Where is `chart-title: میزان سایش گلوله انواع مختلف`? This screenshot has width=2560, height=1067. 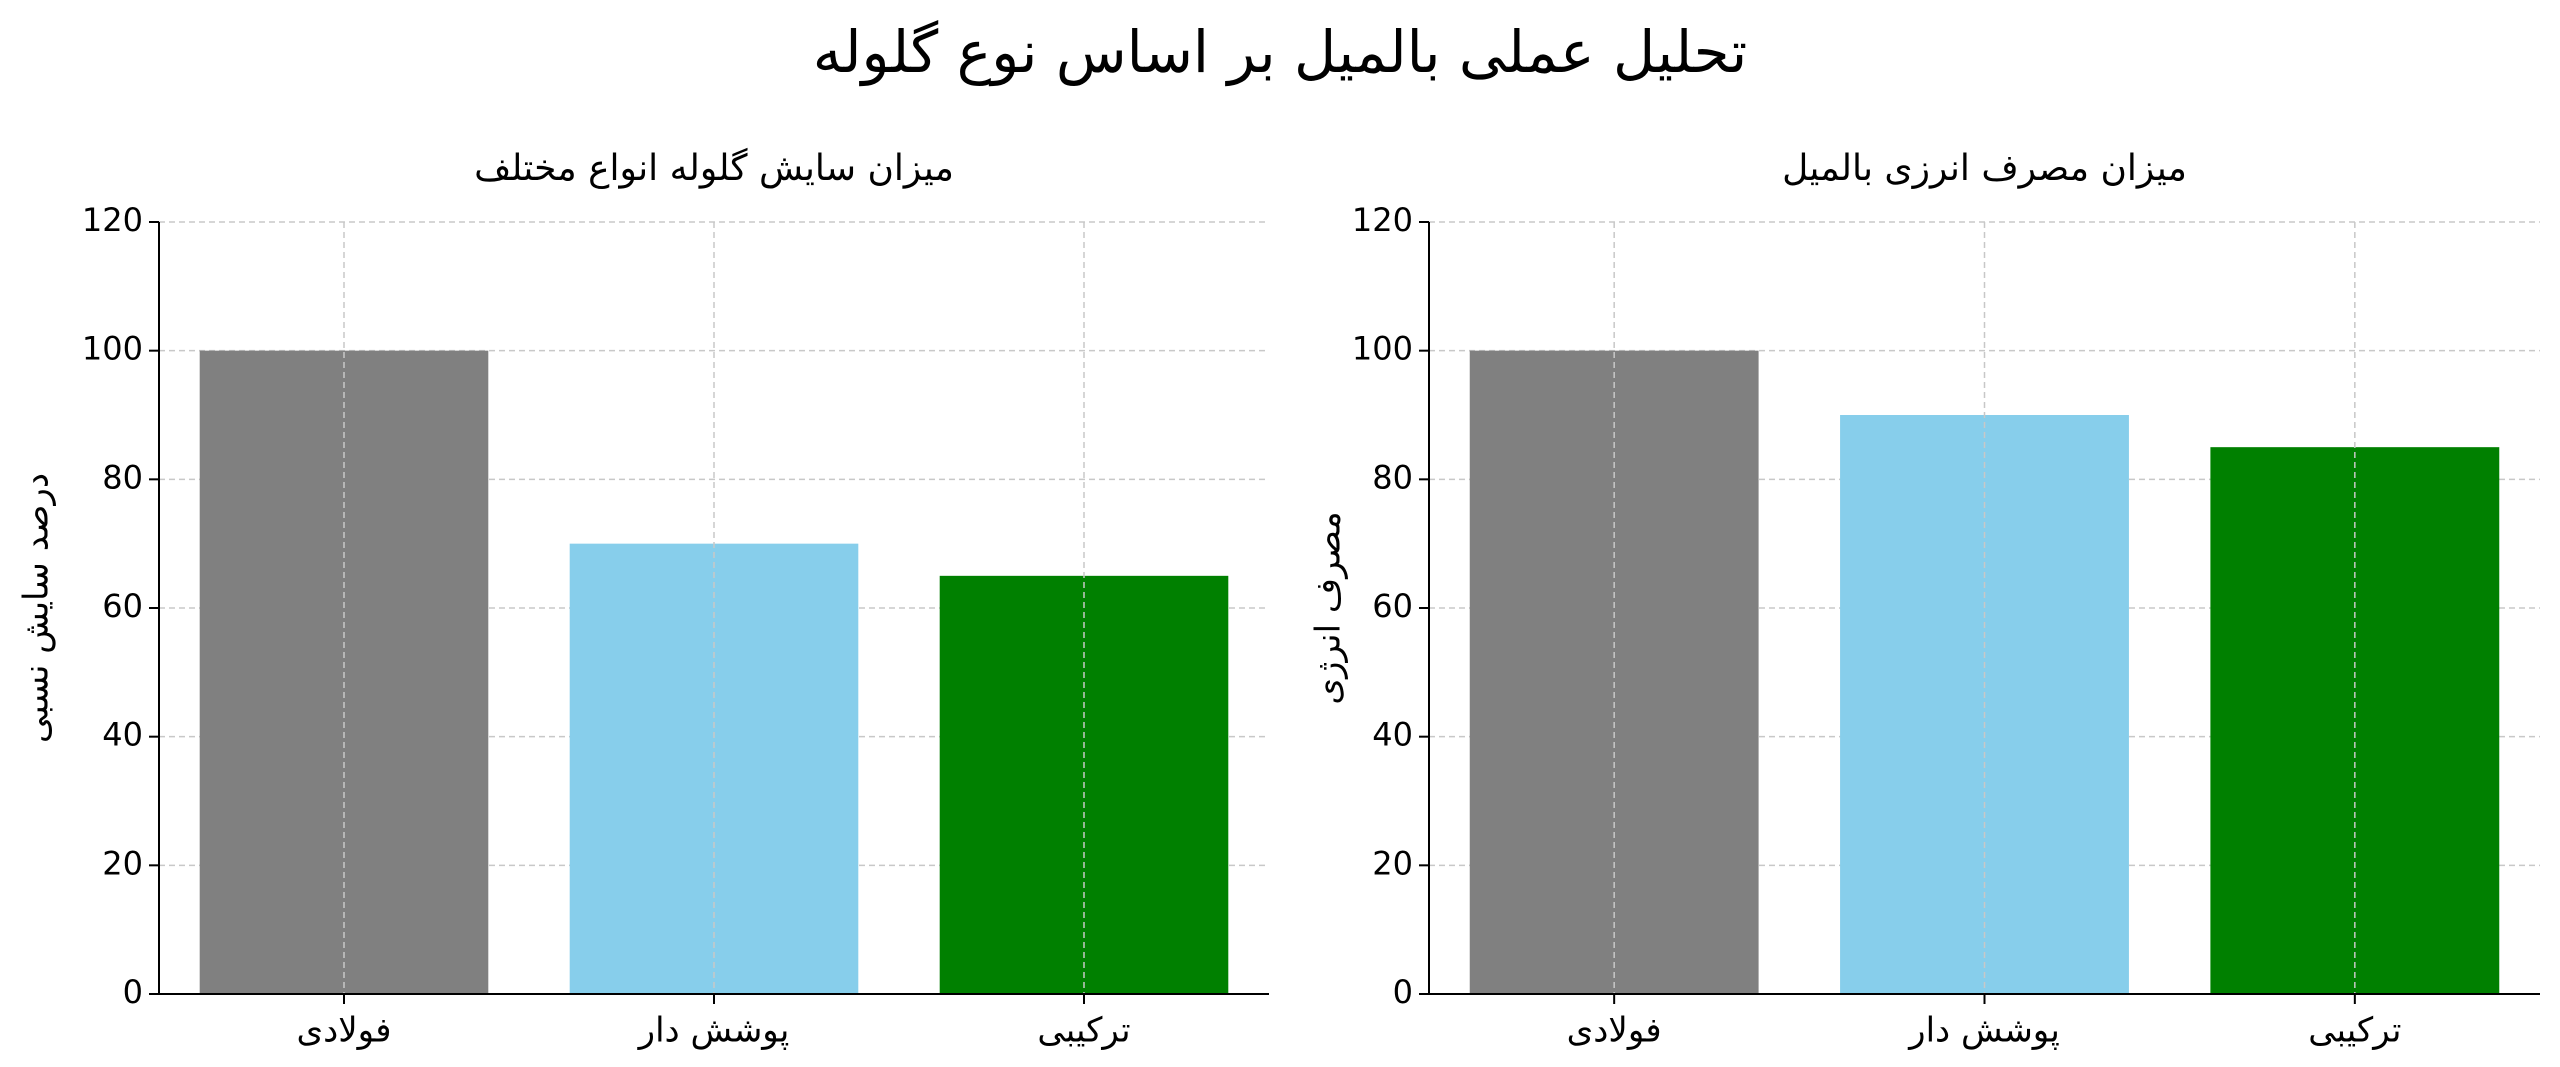 chart-title: میزان سایش گلوله انواع مختلف is located at coordinates (714, 168).